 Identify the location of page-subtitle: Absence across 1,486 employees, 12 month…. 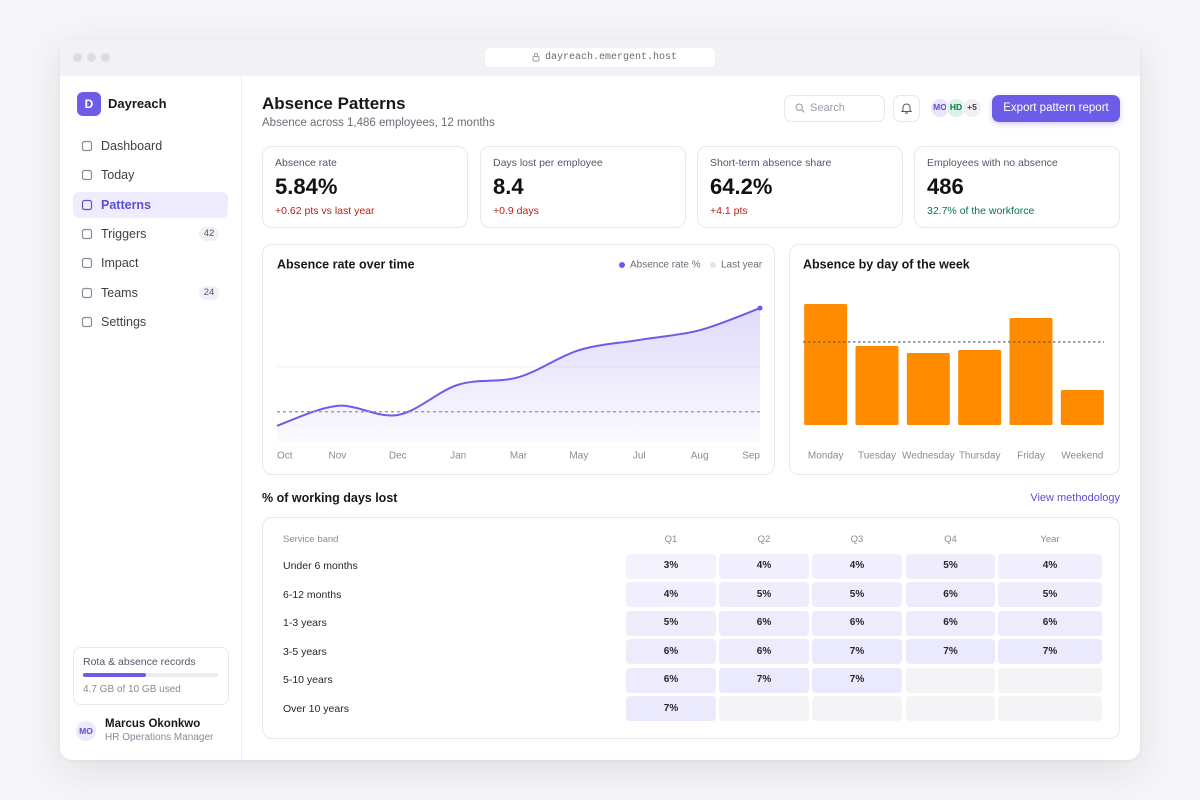
(378, 123).